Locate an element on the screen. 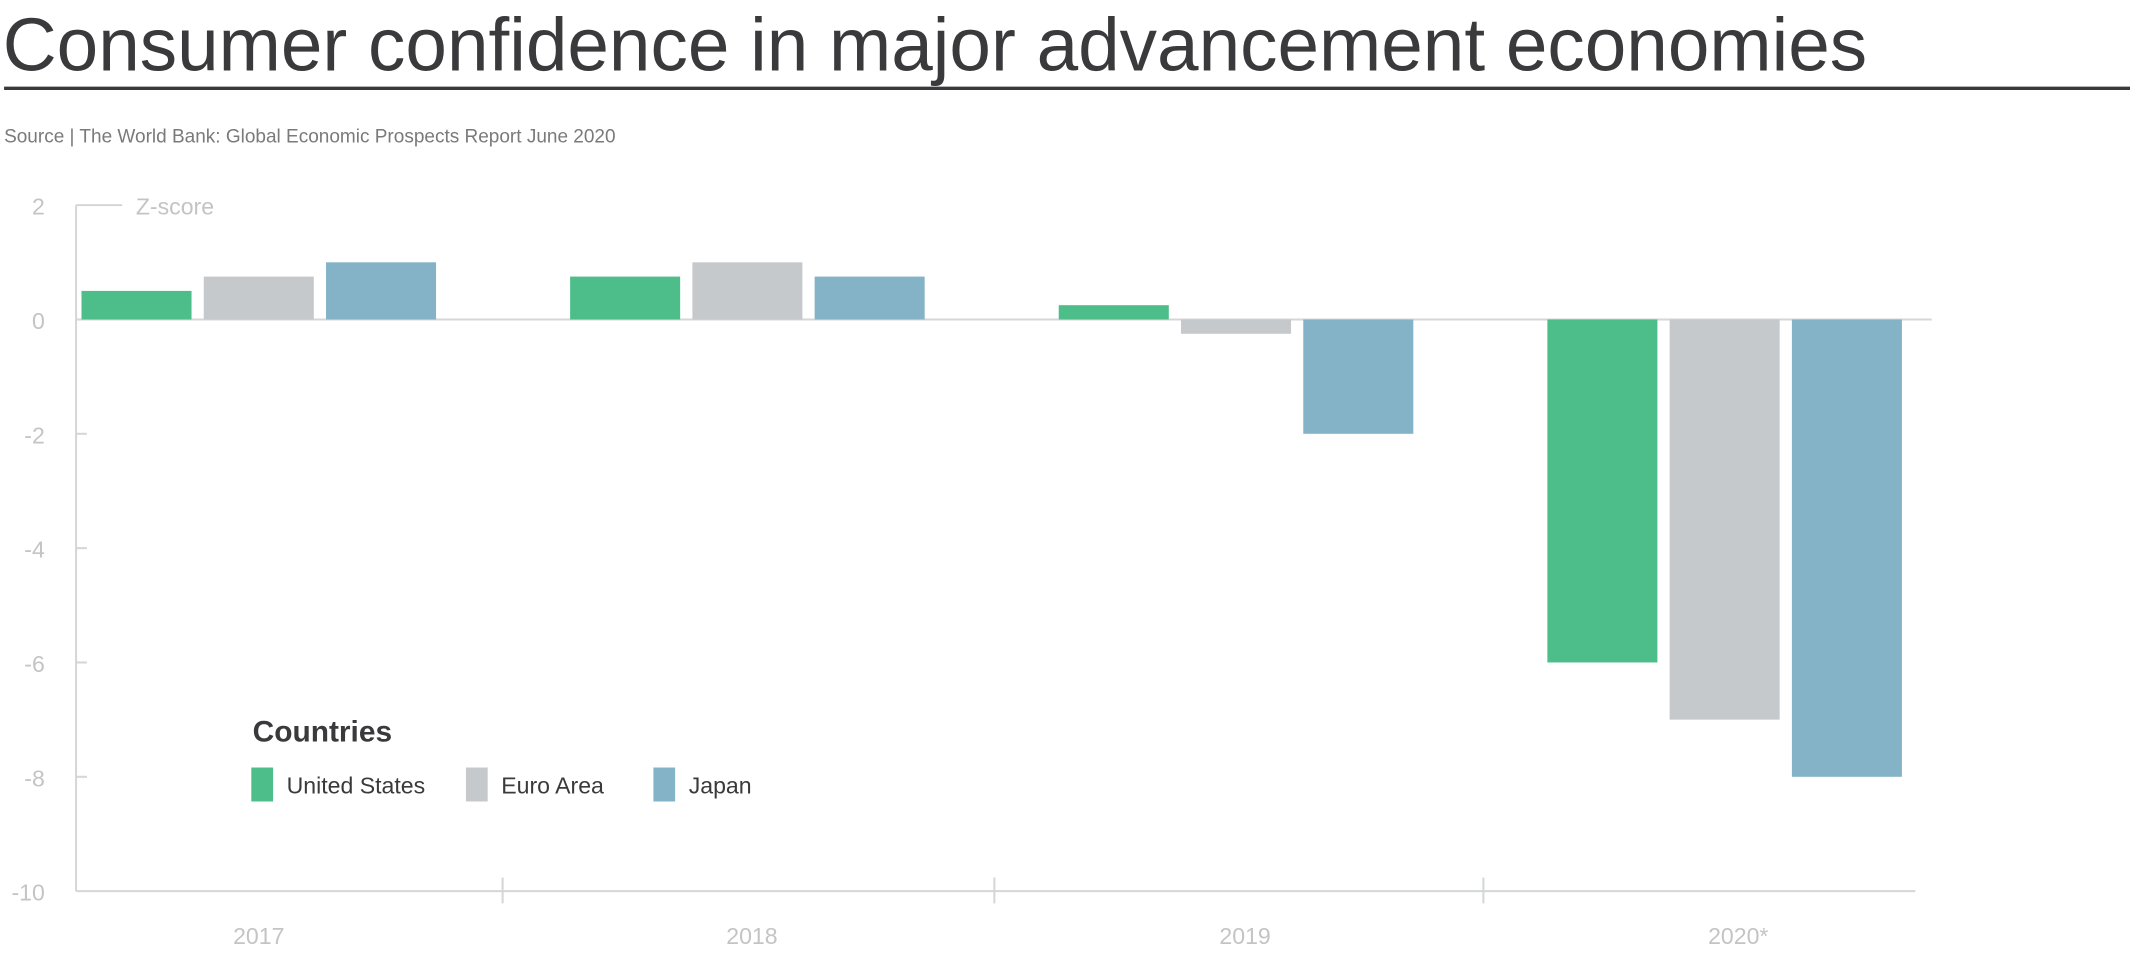 This screenshot has width=2130, height=955. bar-euro-area-2020 is located at coordinates (1724, 519).